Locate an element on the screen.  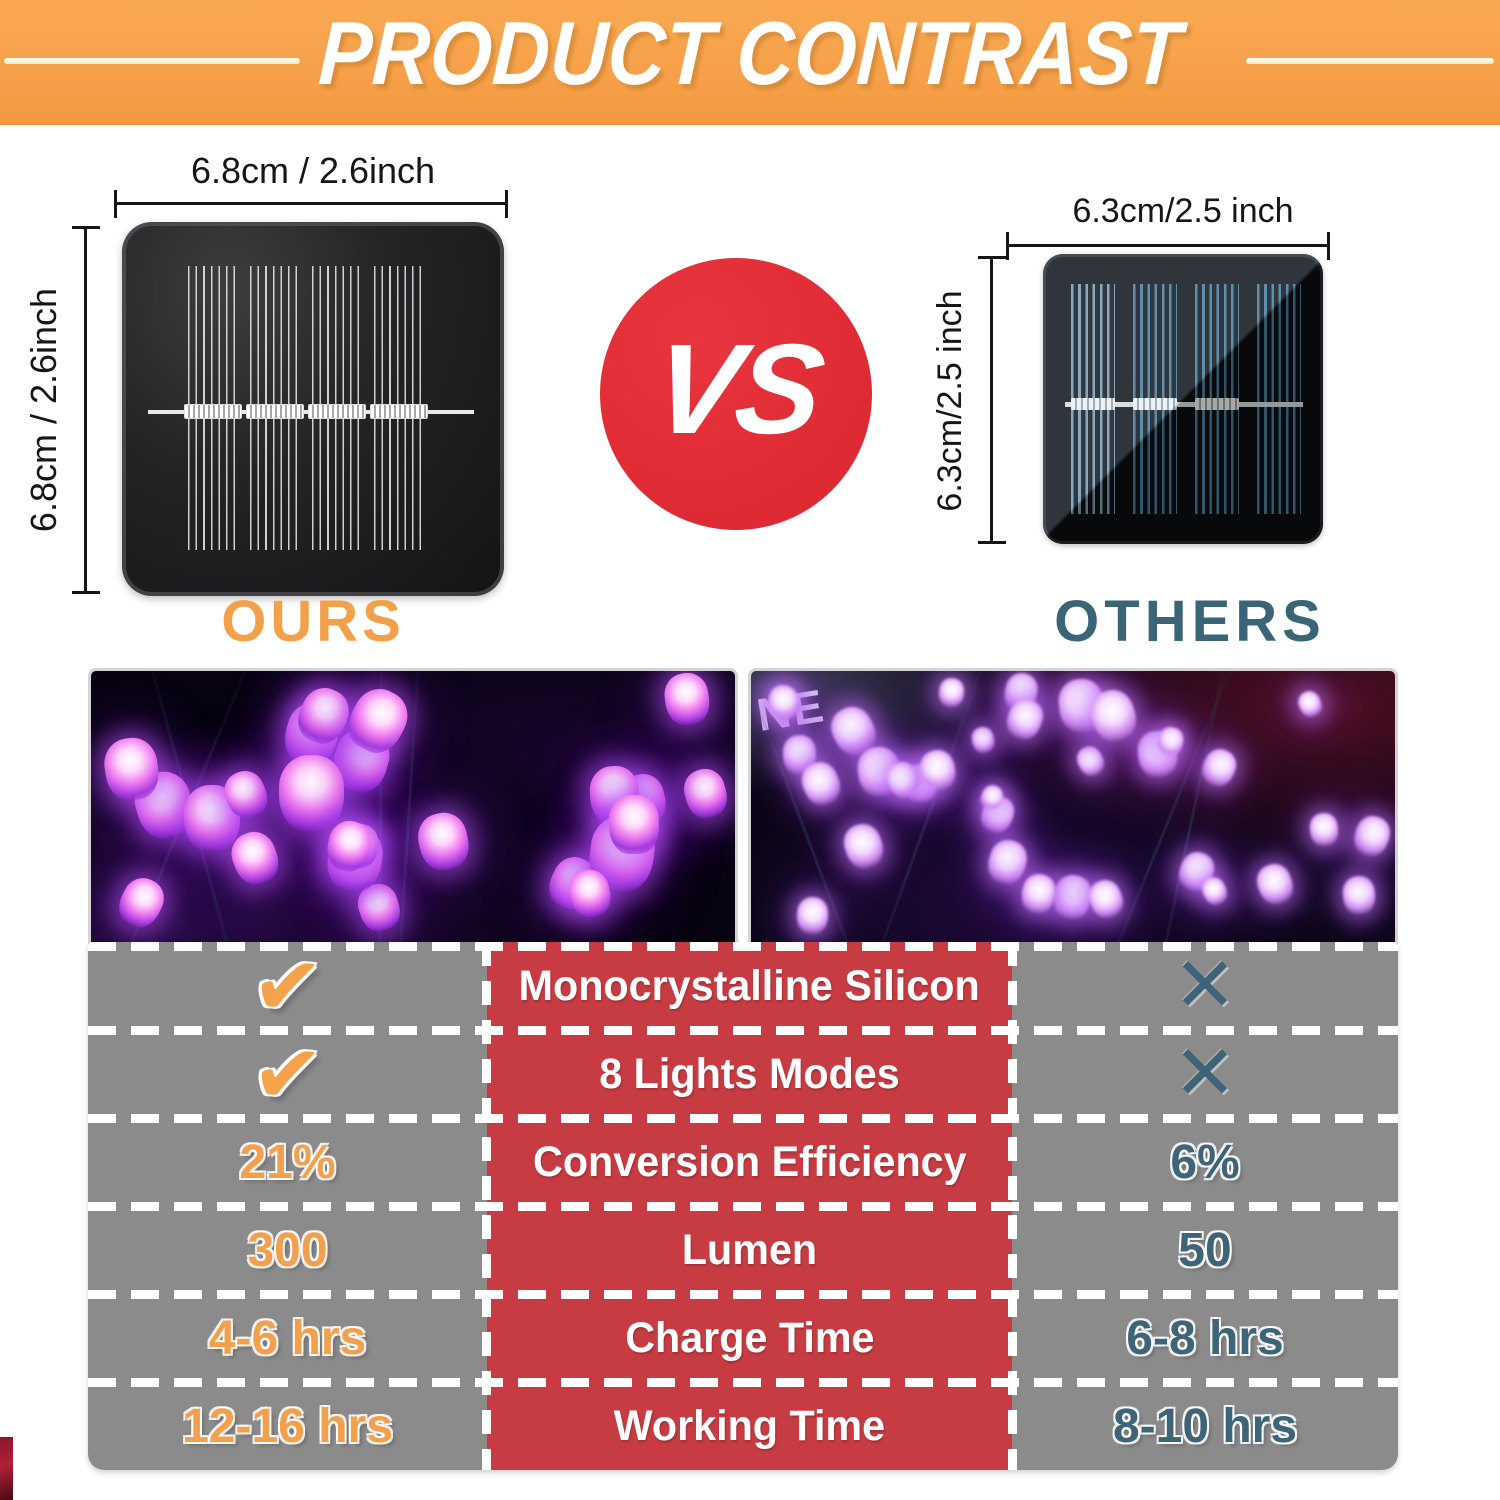
others-height-dimension-line is located at coordinates (992, 400).